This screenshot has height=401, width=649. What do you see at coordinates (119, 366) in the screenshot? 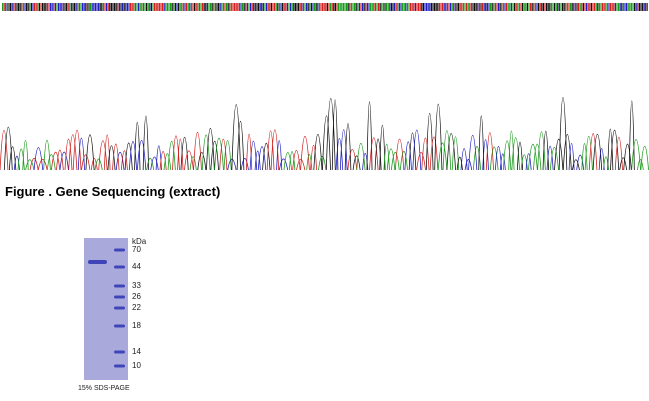
I see `ladder-band` at bounding box center [119, 366].